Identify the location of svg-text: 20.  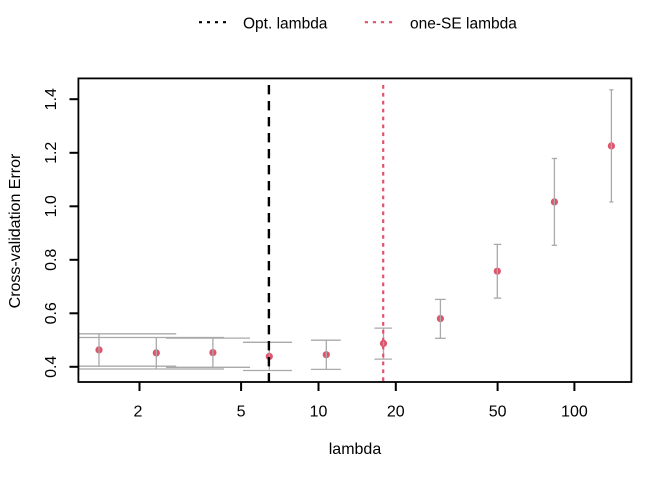
(396, 412).